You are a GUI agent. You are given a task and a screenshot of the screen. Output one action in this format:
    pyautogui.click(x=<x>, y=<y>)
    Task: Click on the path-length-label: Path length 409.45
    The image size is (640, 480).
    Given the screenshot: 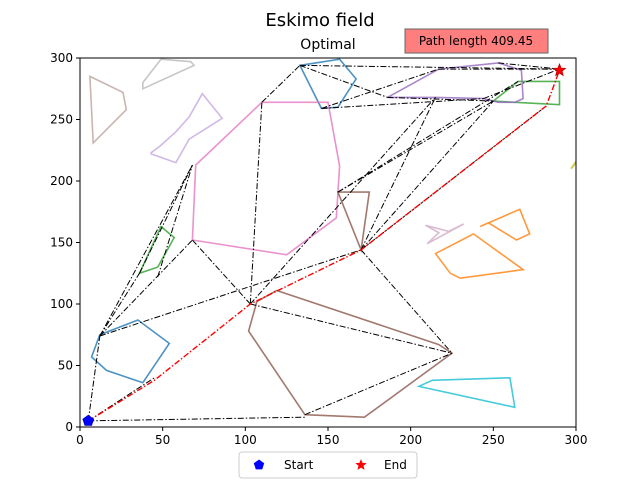 What is the action you would take?
    pyautogui.click(x=476, y=41)
    